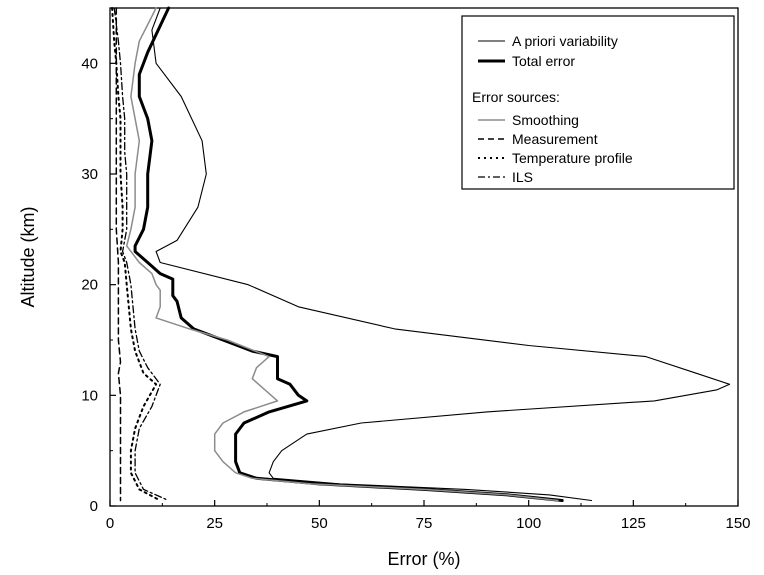  Describe the element at coordinates (319, 523) in the screenshot. I see `x-tick-label: 50` at that location.